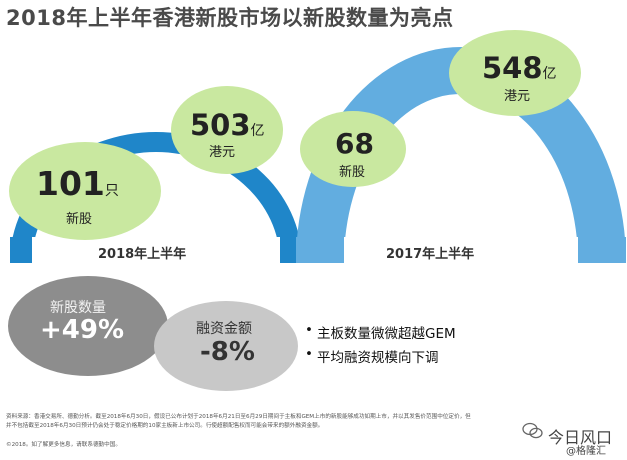 The width and height of the screenshot is (627, 460). What do you see at coordinates (380, 332) in the screenshot?
I see `highlight-item: 主板数量微微超越GEM` at bounding box center [380, 332].